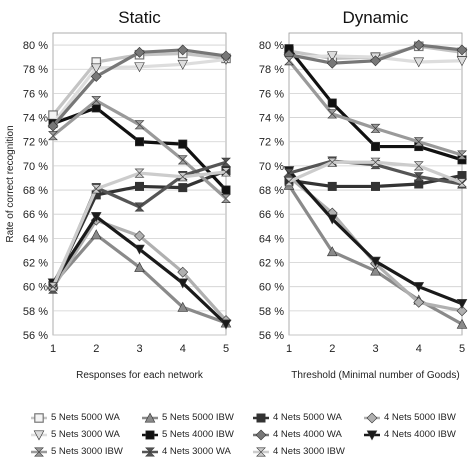 The height and width of the screenshot is (460, 474). What do you see at coordinates (96, 68) in the screenshot?
I see `chart-1-point-5-nets-3000-wa` at bounding box center [96, 68].